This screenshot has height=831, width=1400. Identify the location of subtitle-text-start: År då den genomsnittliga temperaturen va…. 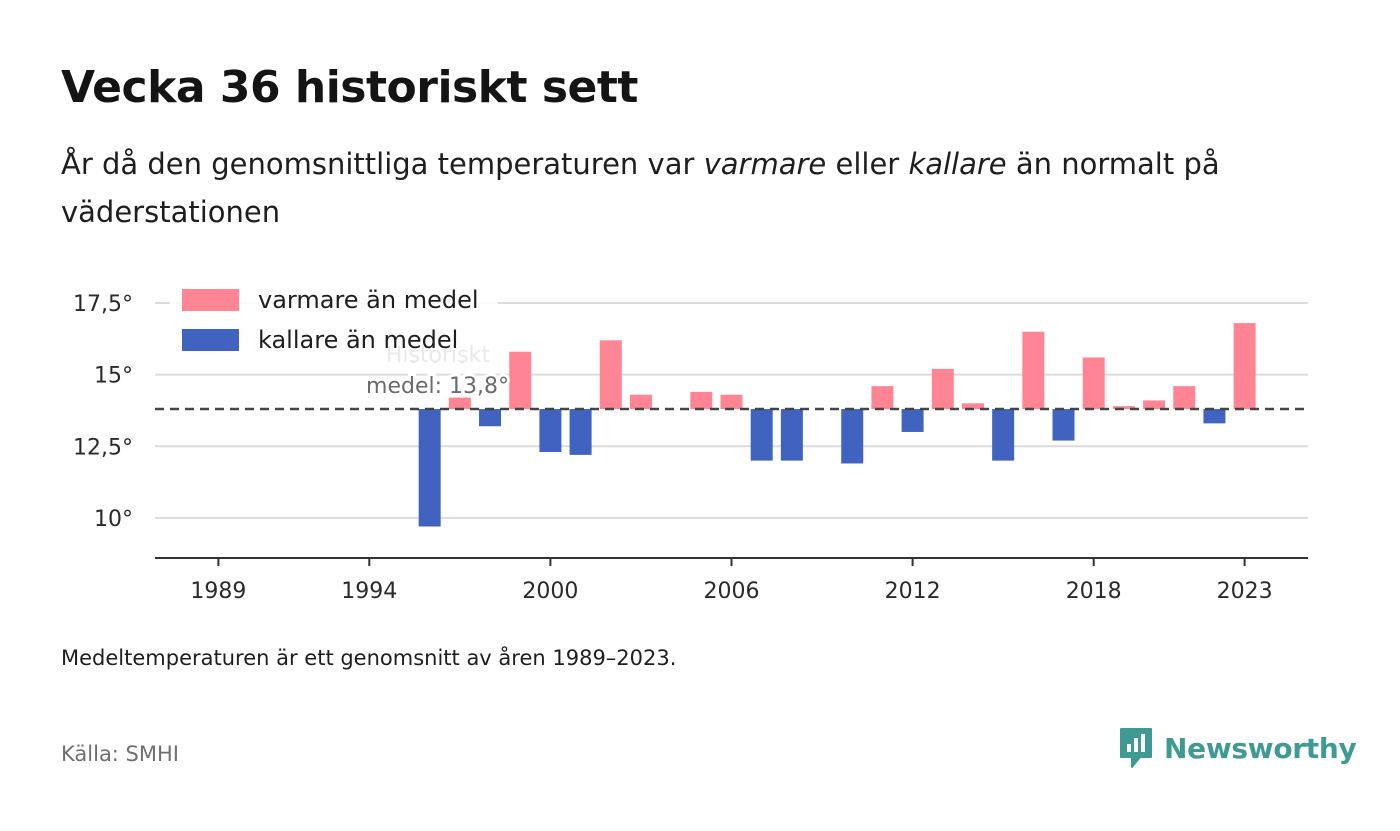
(382, 164).